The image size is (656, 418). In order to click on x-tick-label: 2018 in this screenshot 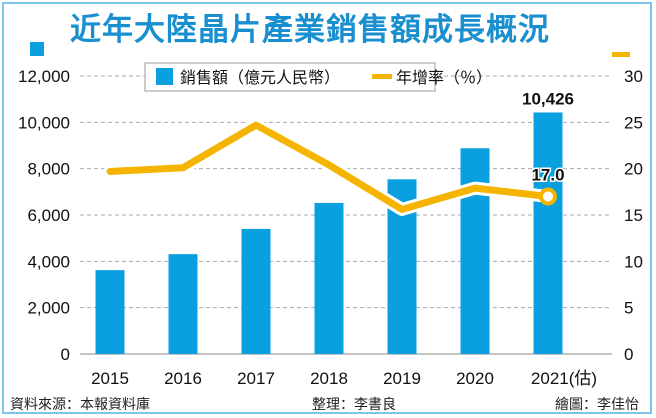, I will do `click(329, 378)`.